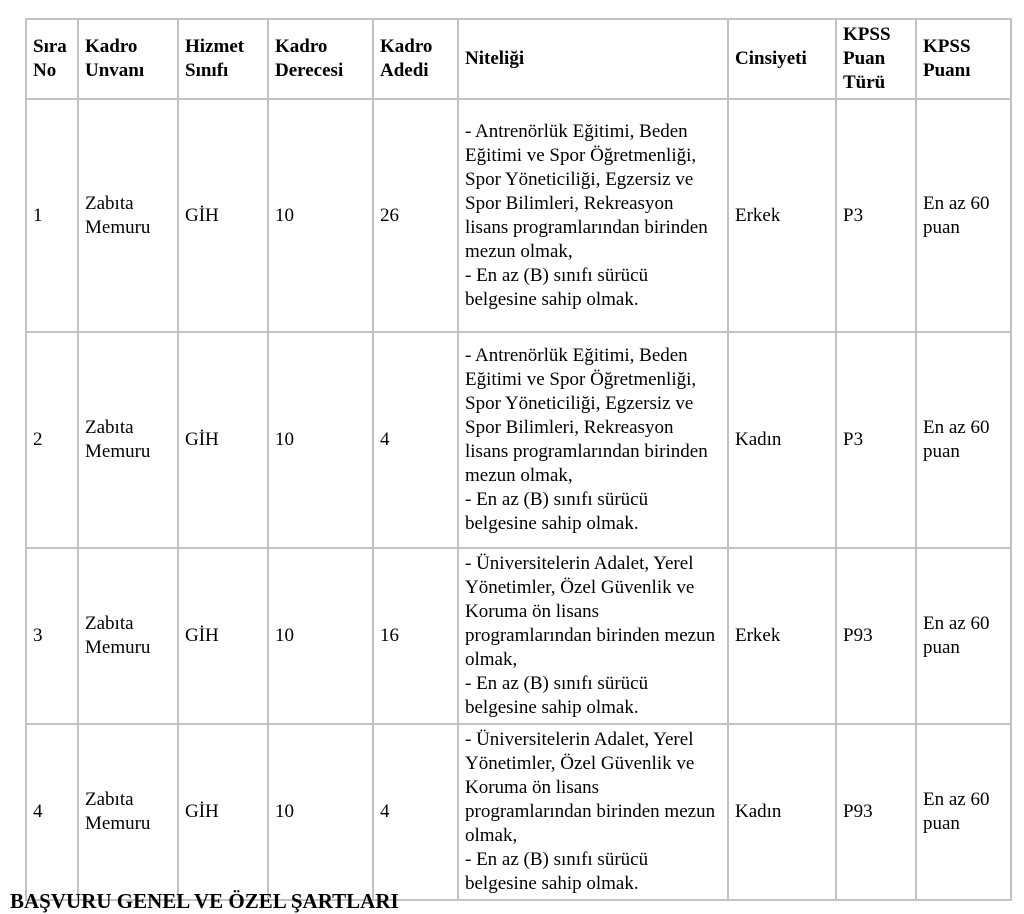 Image resolution: width=1024 pixels, height=914 pixels. What do you see at coordinates (320, 59) in the screenshot?
I see `col-header-kadro-derecesi: Kadro Derecesi` at bounding box center [320, 59].